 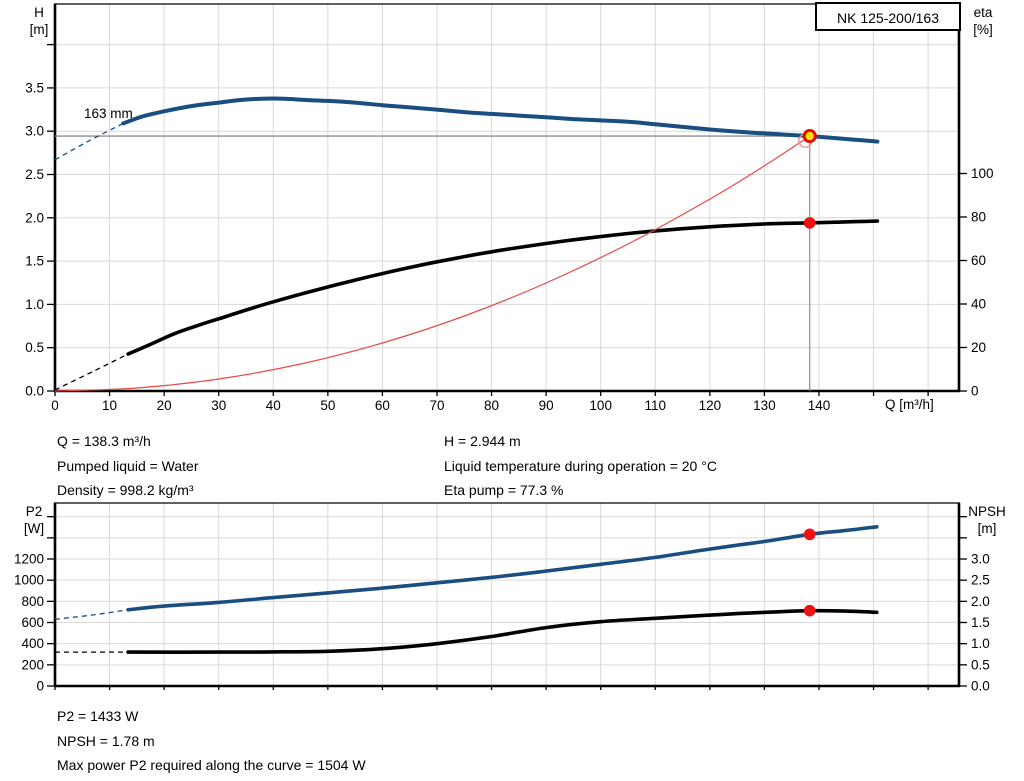 I want to click on result-p2: P2 = 1433 W, so click(x=98, y=716).